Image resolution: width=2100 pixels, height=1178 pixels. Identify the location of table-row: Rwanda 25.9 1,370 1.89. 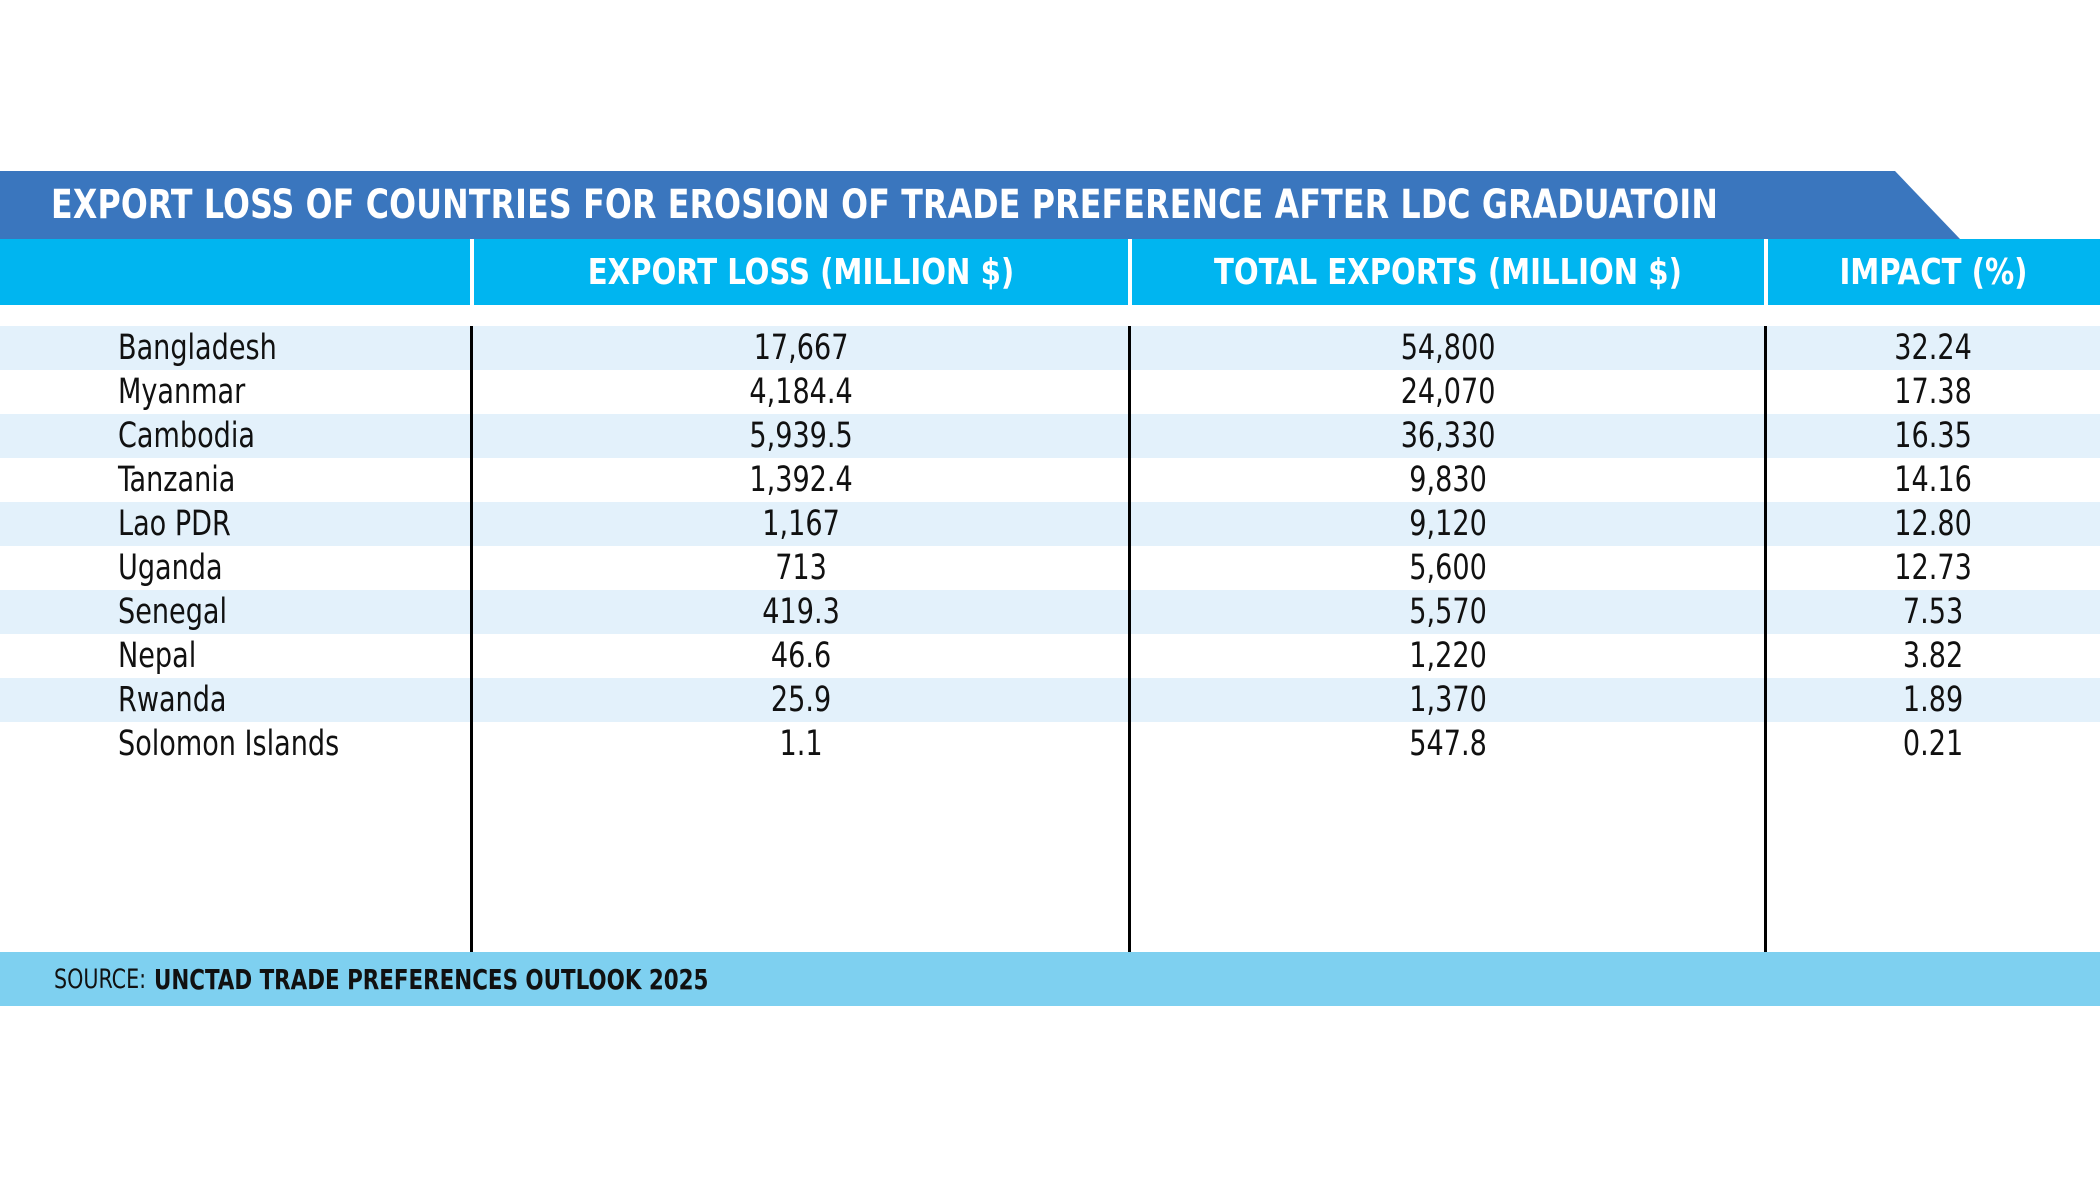
(1050, 700).